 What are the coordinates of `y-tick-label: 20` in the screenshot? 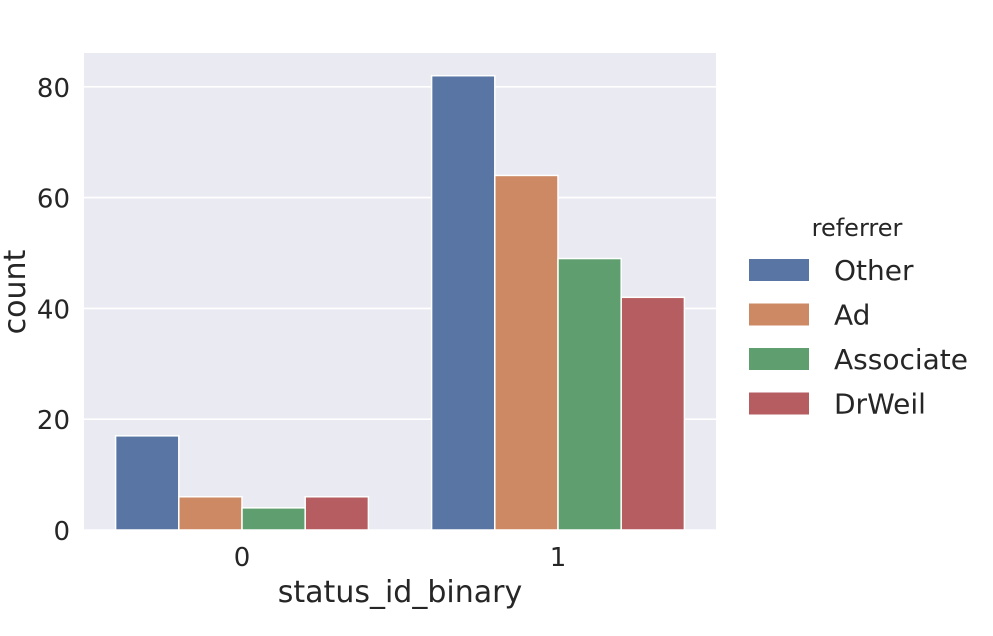 It's located at (53, 421).